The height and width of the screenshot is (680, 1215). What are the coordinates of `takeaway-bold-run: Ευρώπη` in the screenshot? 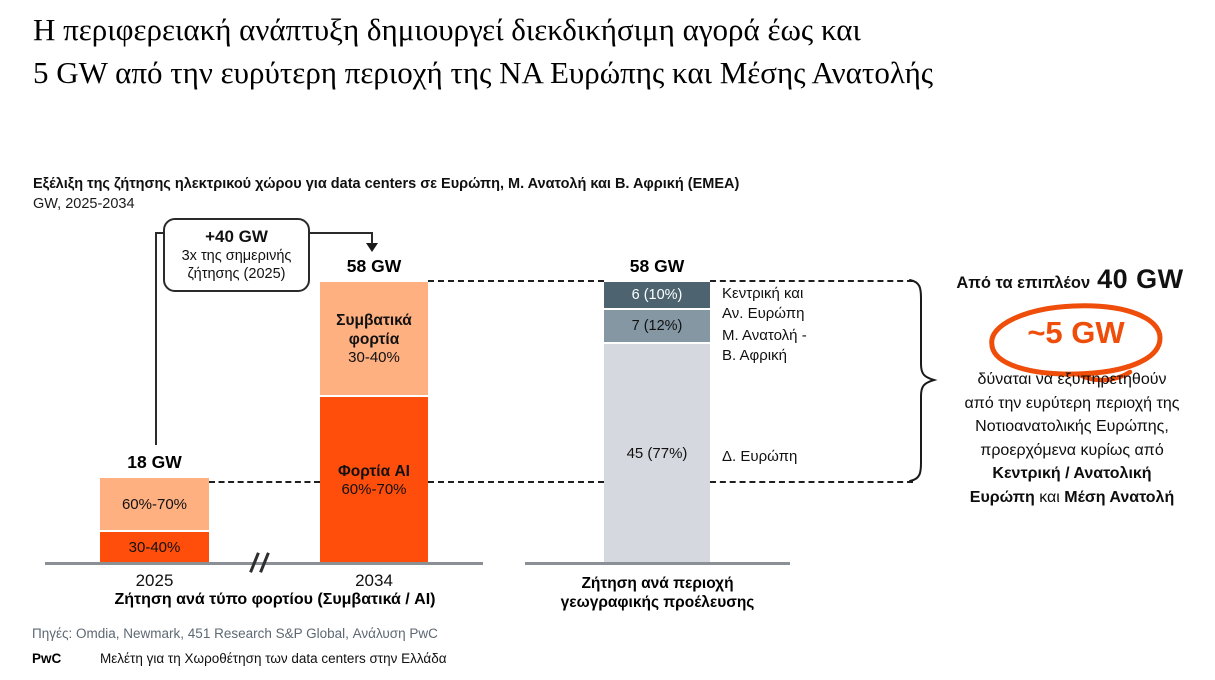 It's located at (1002, 497).